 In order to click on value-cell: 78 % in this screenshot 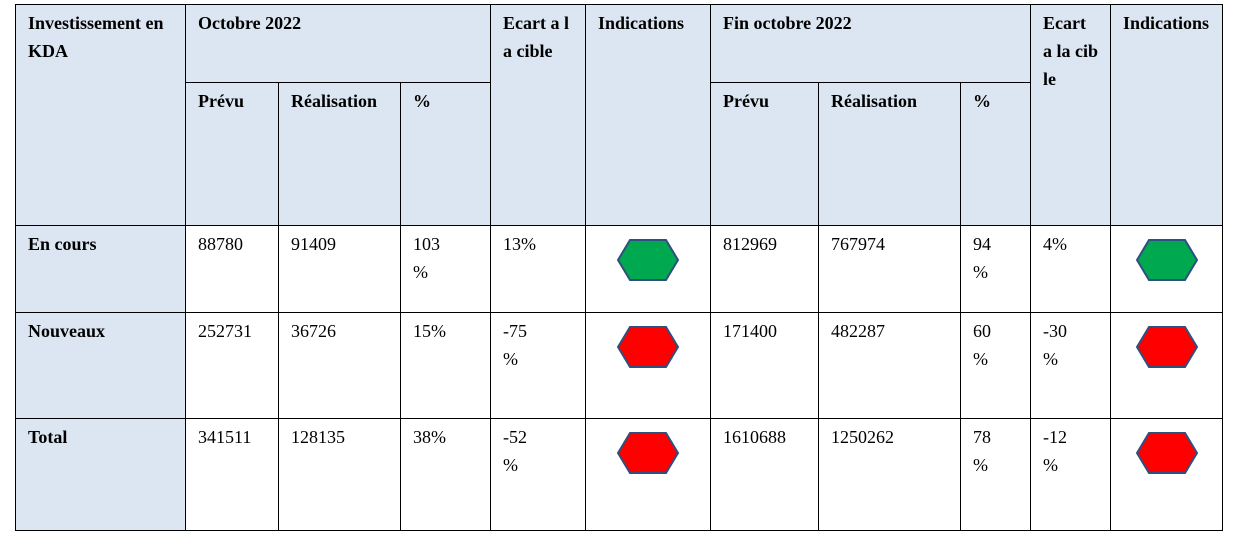, I will do `click(995, 474)`.